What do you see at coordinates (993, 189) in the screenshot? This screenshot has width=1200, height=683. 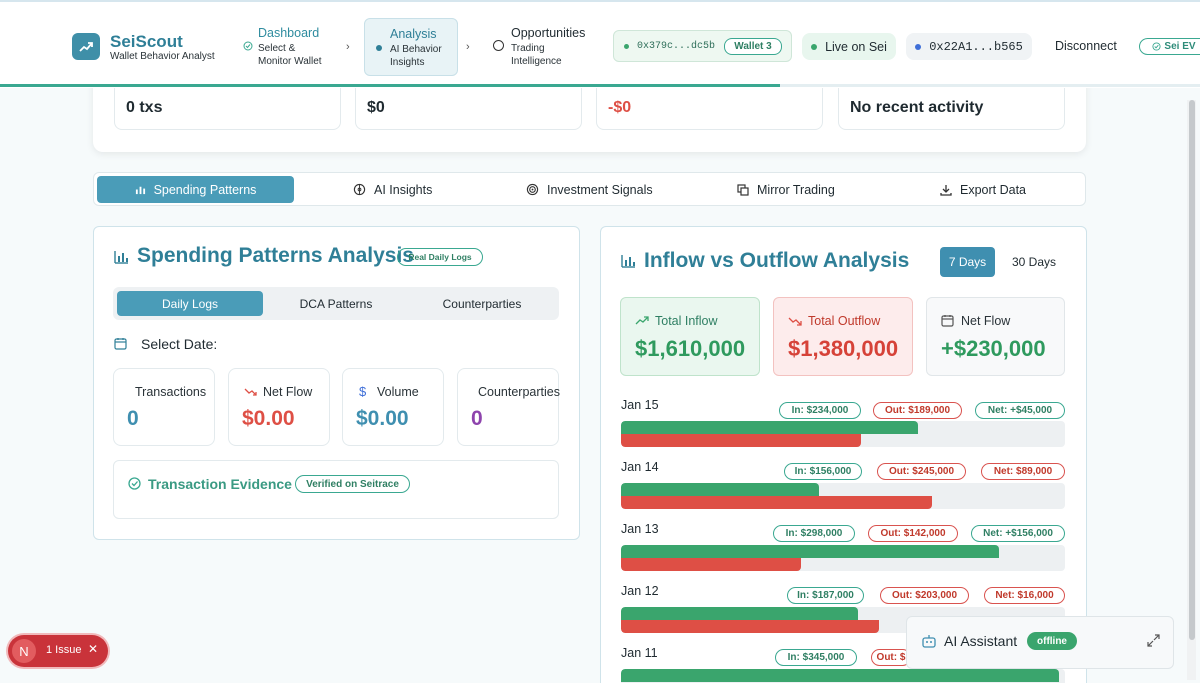 I see `tab-label: Export Data` at bounding box center [993, 189].